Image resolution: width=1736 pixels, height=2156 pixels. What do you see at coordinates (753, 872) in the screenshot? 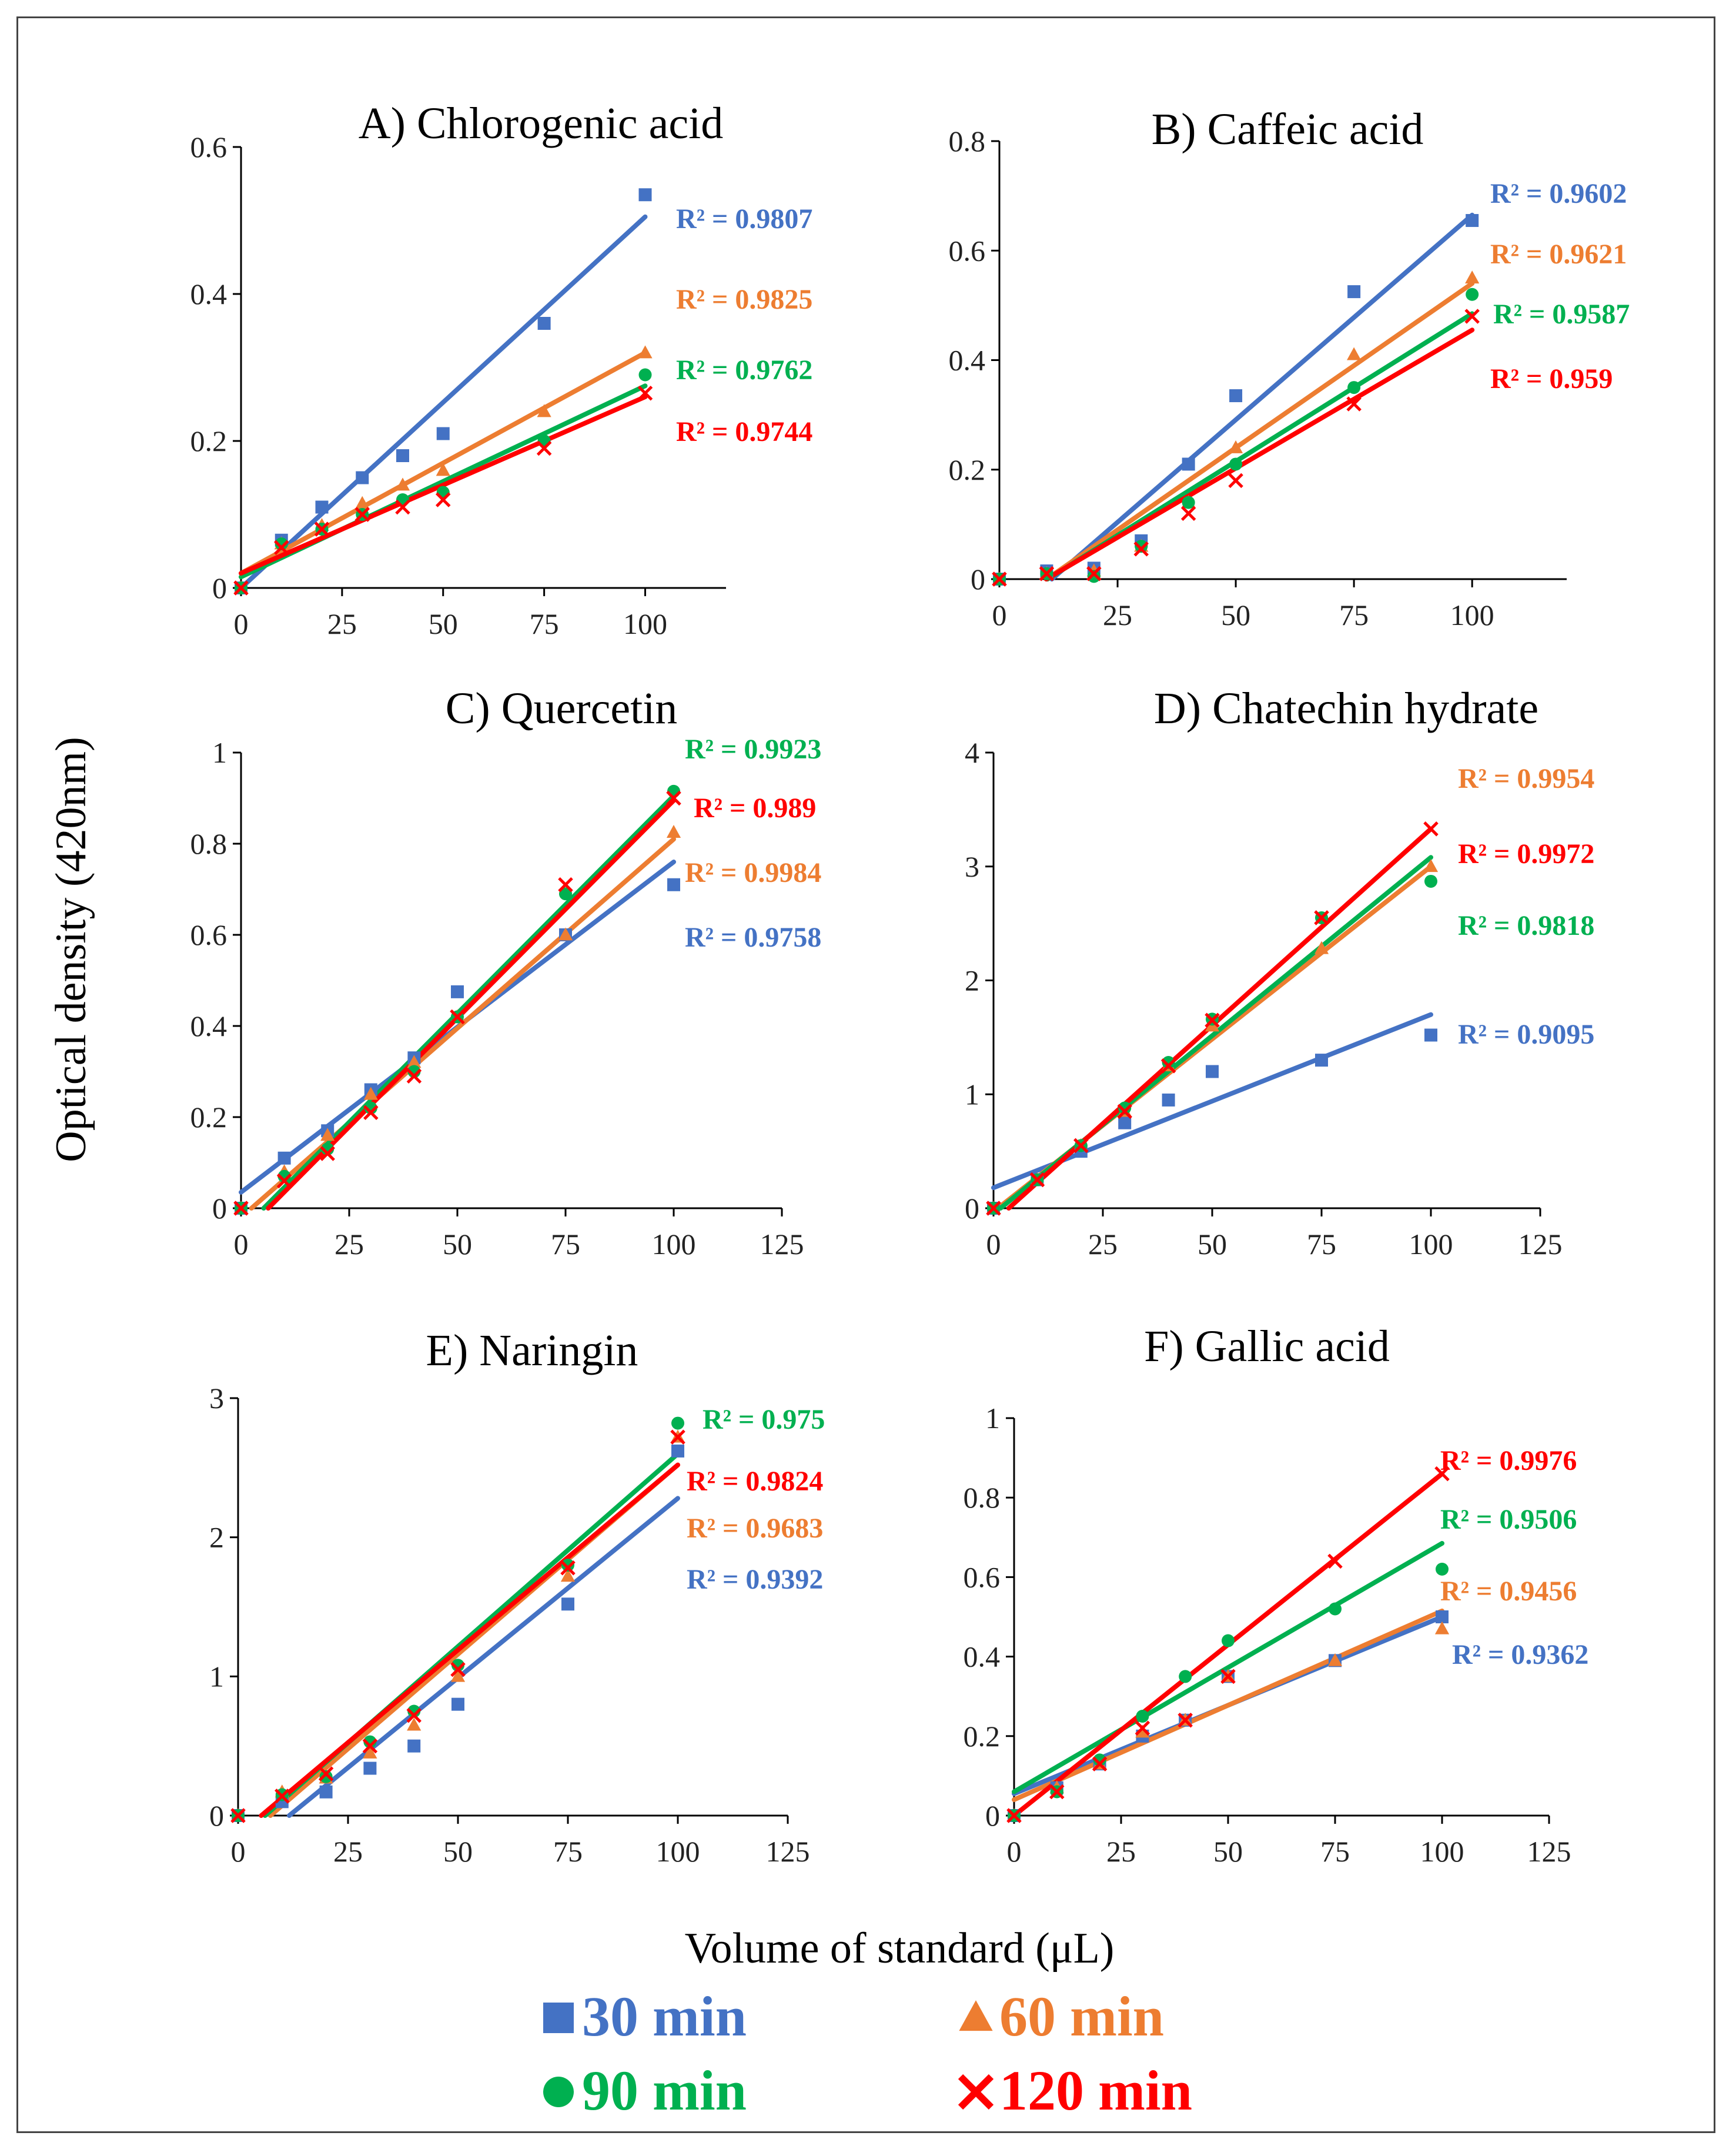
I see `r2-label-60-min: R² = 0.9984` at bounding box center [753, 872].